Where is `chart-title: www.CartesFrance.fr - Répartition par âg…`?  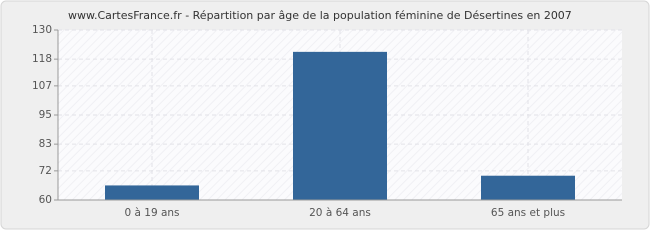 chart-title: www.CartesFrance.fr - Répartition par âg… is located at coordinates (320, 15).